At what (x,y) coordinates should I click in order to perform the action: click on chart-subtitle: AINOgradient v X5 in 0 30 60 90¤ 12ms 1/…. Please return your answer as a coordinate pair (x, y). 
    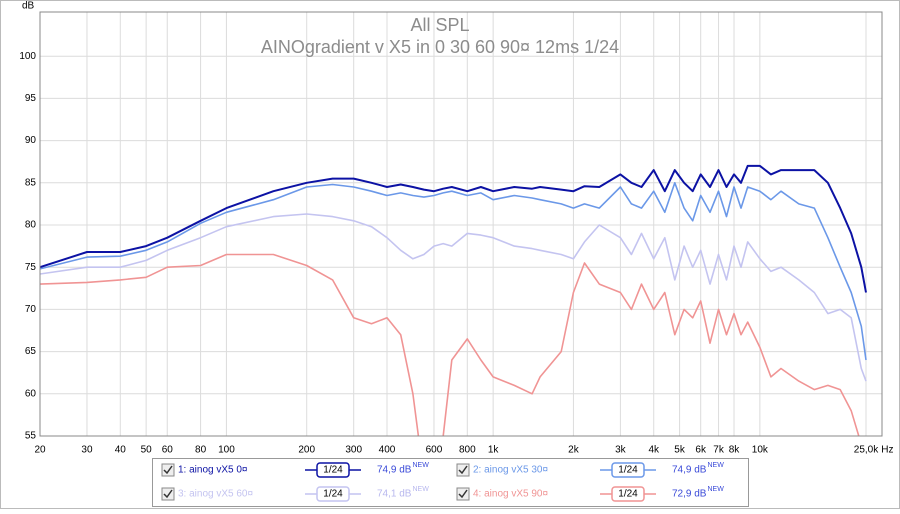
    Looking at the image, I should click on (440, 47).